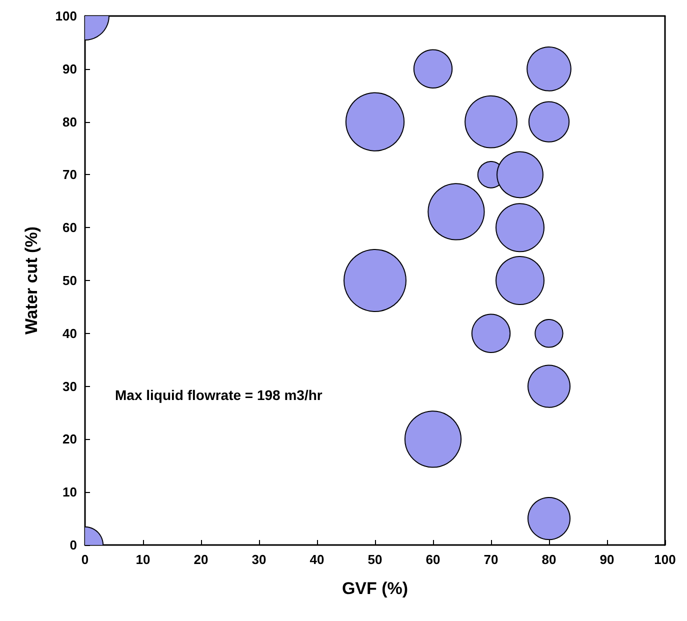 This screenshot has height=621, width=687. What do you see at coordinates (69, 386) in the screenshot?
I see `y-tick-label: 30` at bounding box center [69, 386].